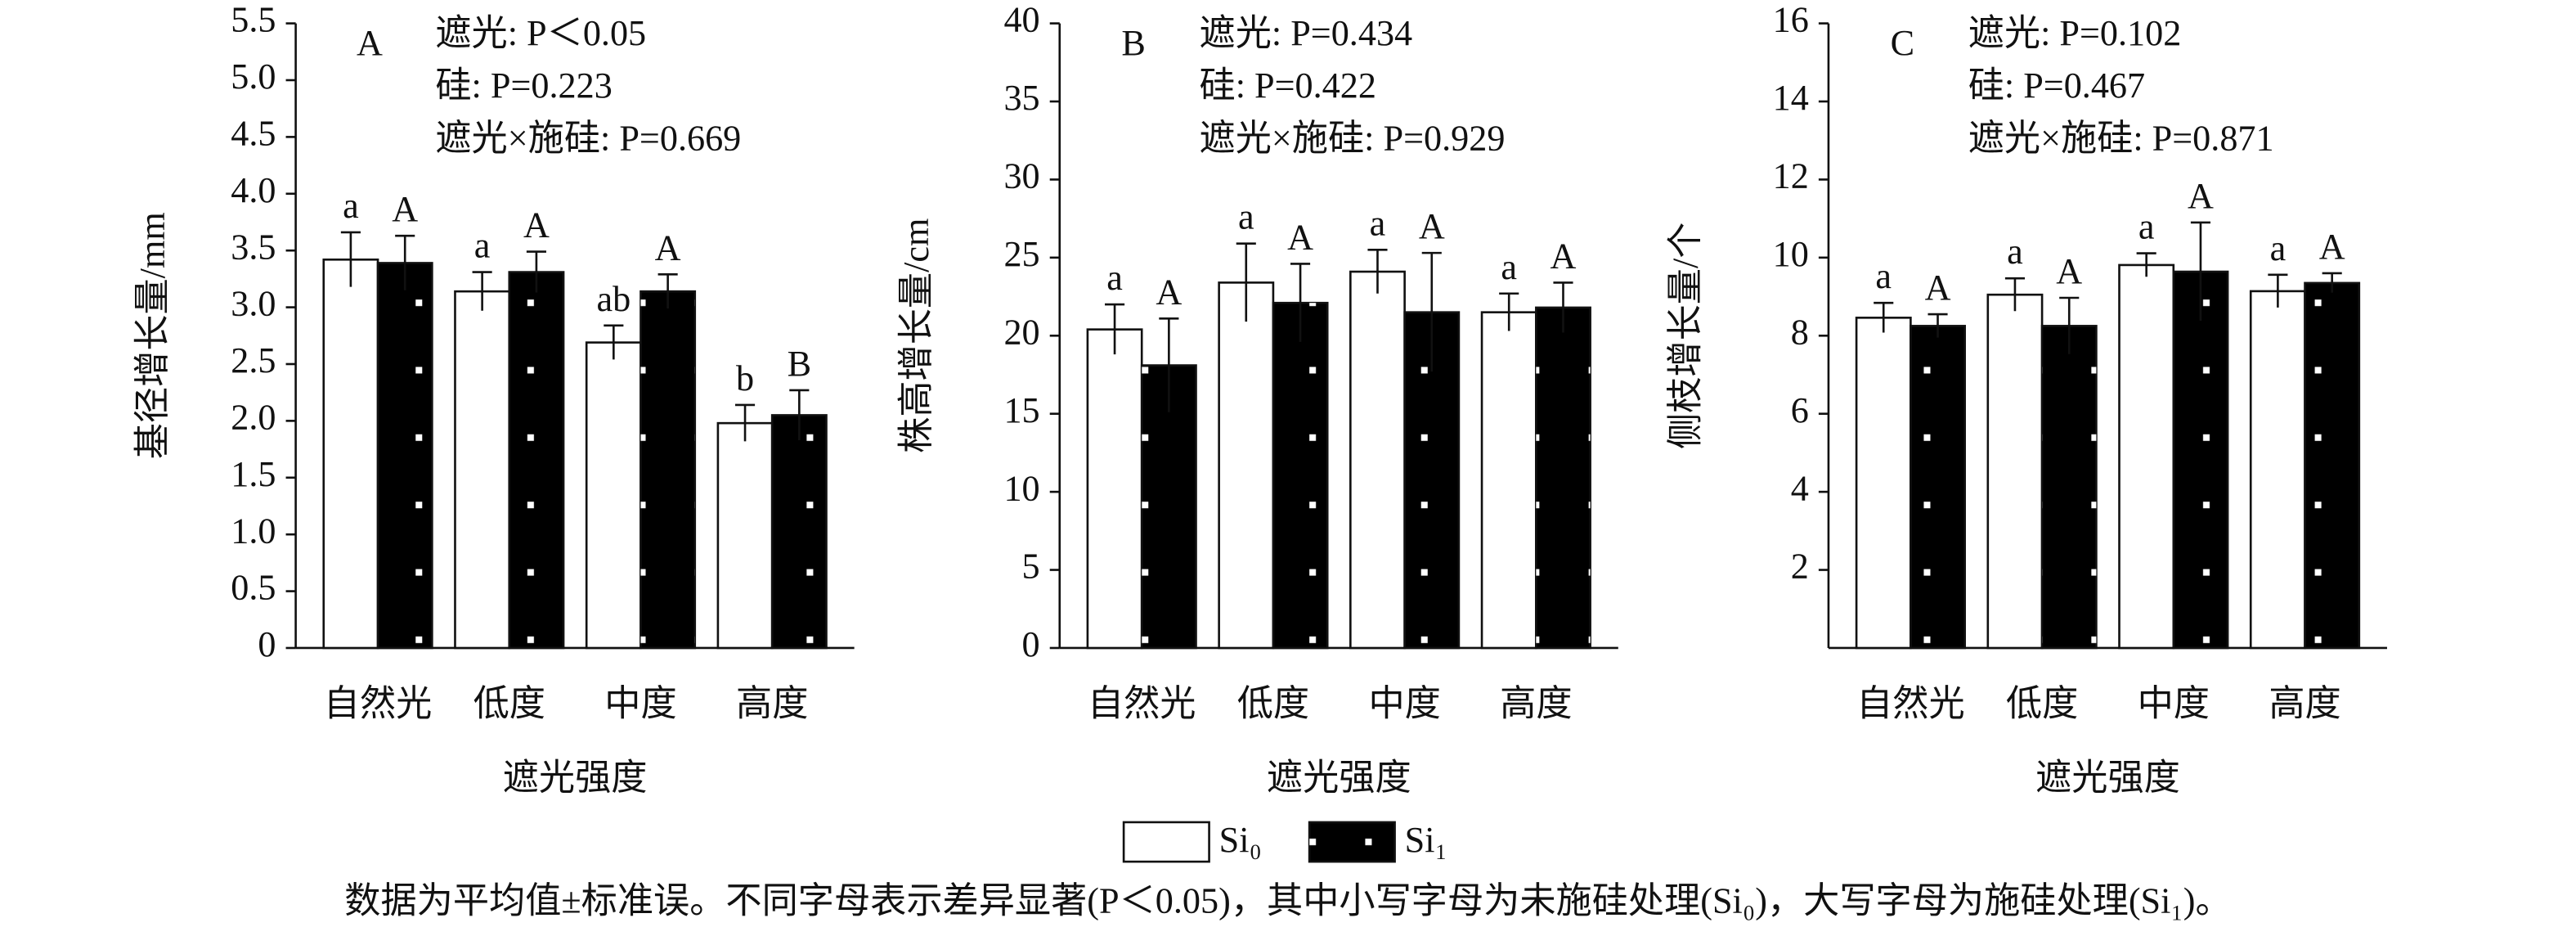 This screenshot has width=2576, height=936. I want to click on y-tick-label: 25, so click(1021, 254).